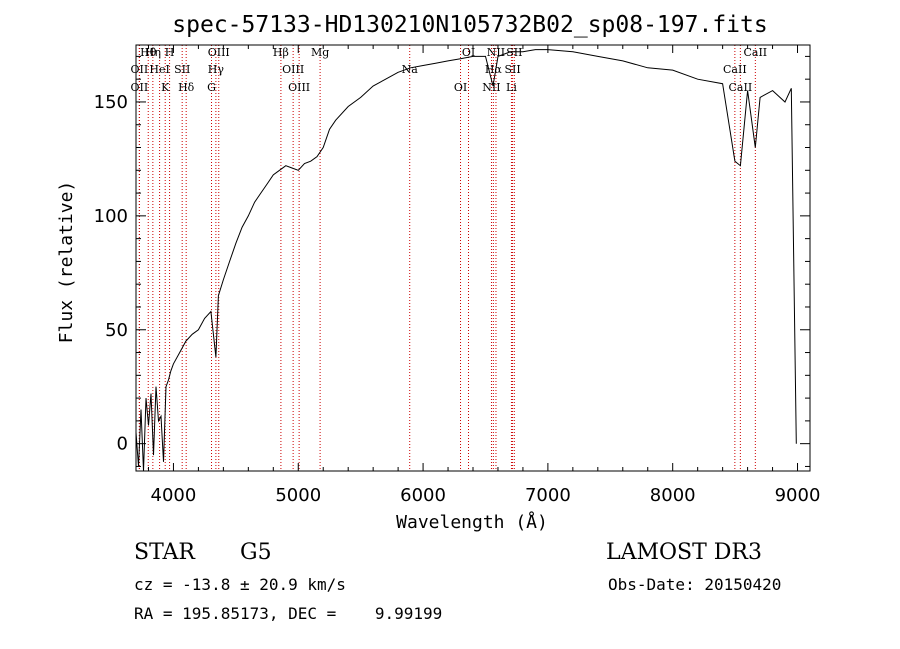  Describe the element at coordinates (211, 87) in the screenshot. I see `line-label: G` at that location.